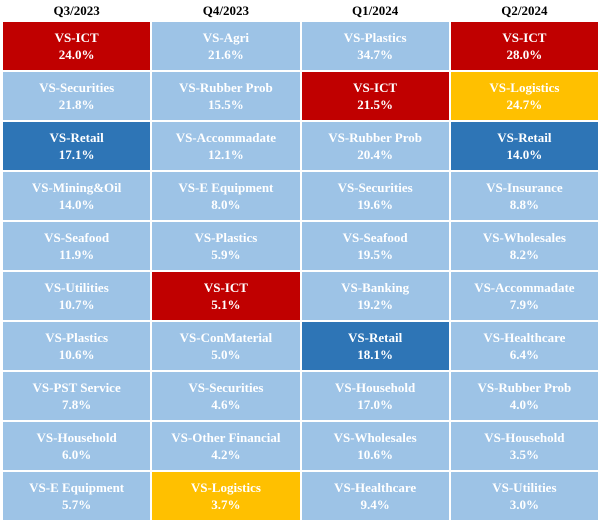  What do you see at coordinates (76, 154) in the screenshot?
I see `sector-value: 17.1%` at bounding box center [76, 154].